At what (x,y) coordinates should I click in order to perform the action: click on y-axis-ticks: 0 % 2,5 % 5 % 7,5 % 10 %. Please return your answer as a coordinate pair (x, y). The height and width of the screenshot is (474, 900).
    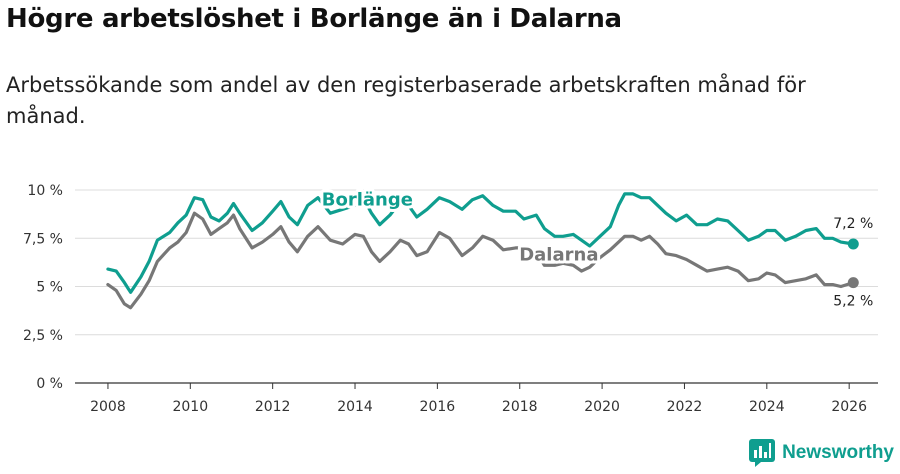
    Looking at the image, I should click on (43, 287).